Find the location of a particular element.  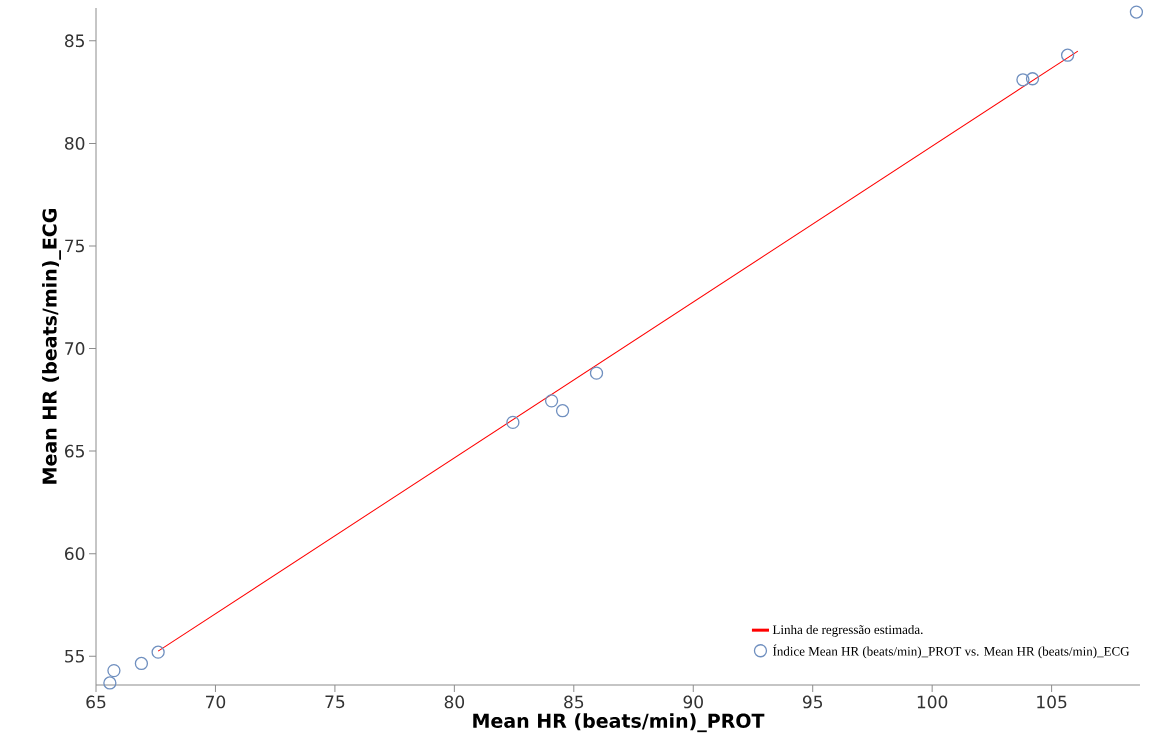

x-tick-label: 75 is located at coordinates (335, 702).